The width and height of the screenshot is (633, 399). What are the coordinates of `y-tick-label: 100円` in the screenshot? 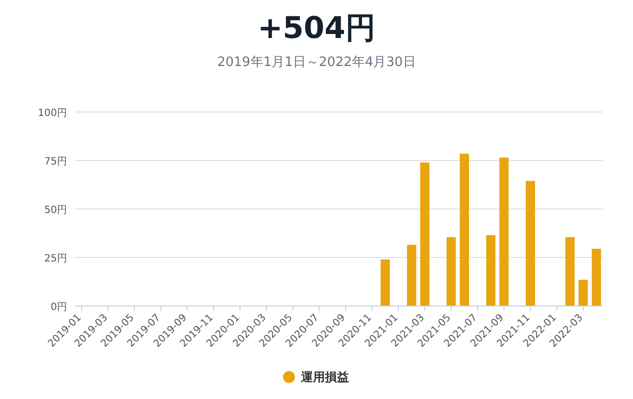 It's located at (52, 113).